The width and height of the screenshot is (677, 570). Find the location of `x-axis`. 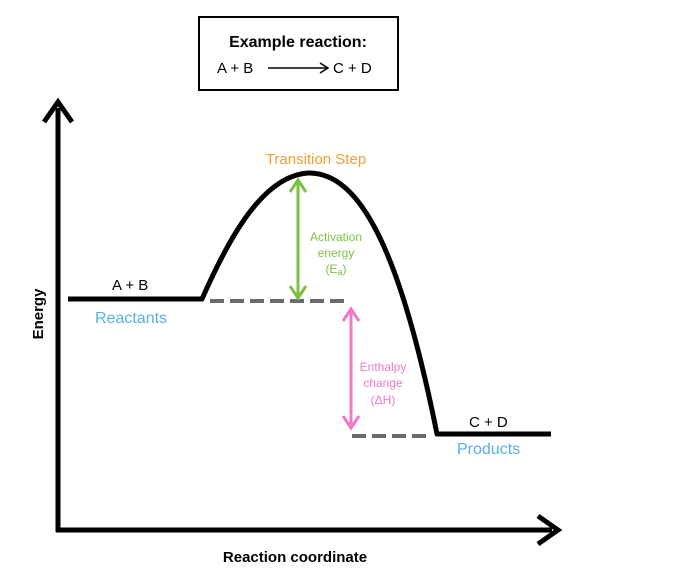

x-axis is located at coordinates (309, 530).